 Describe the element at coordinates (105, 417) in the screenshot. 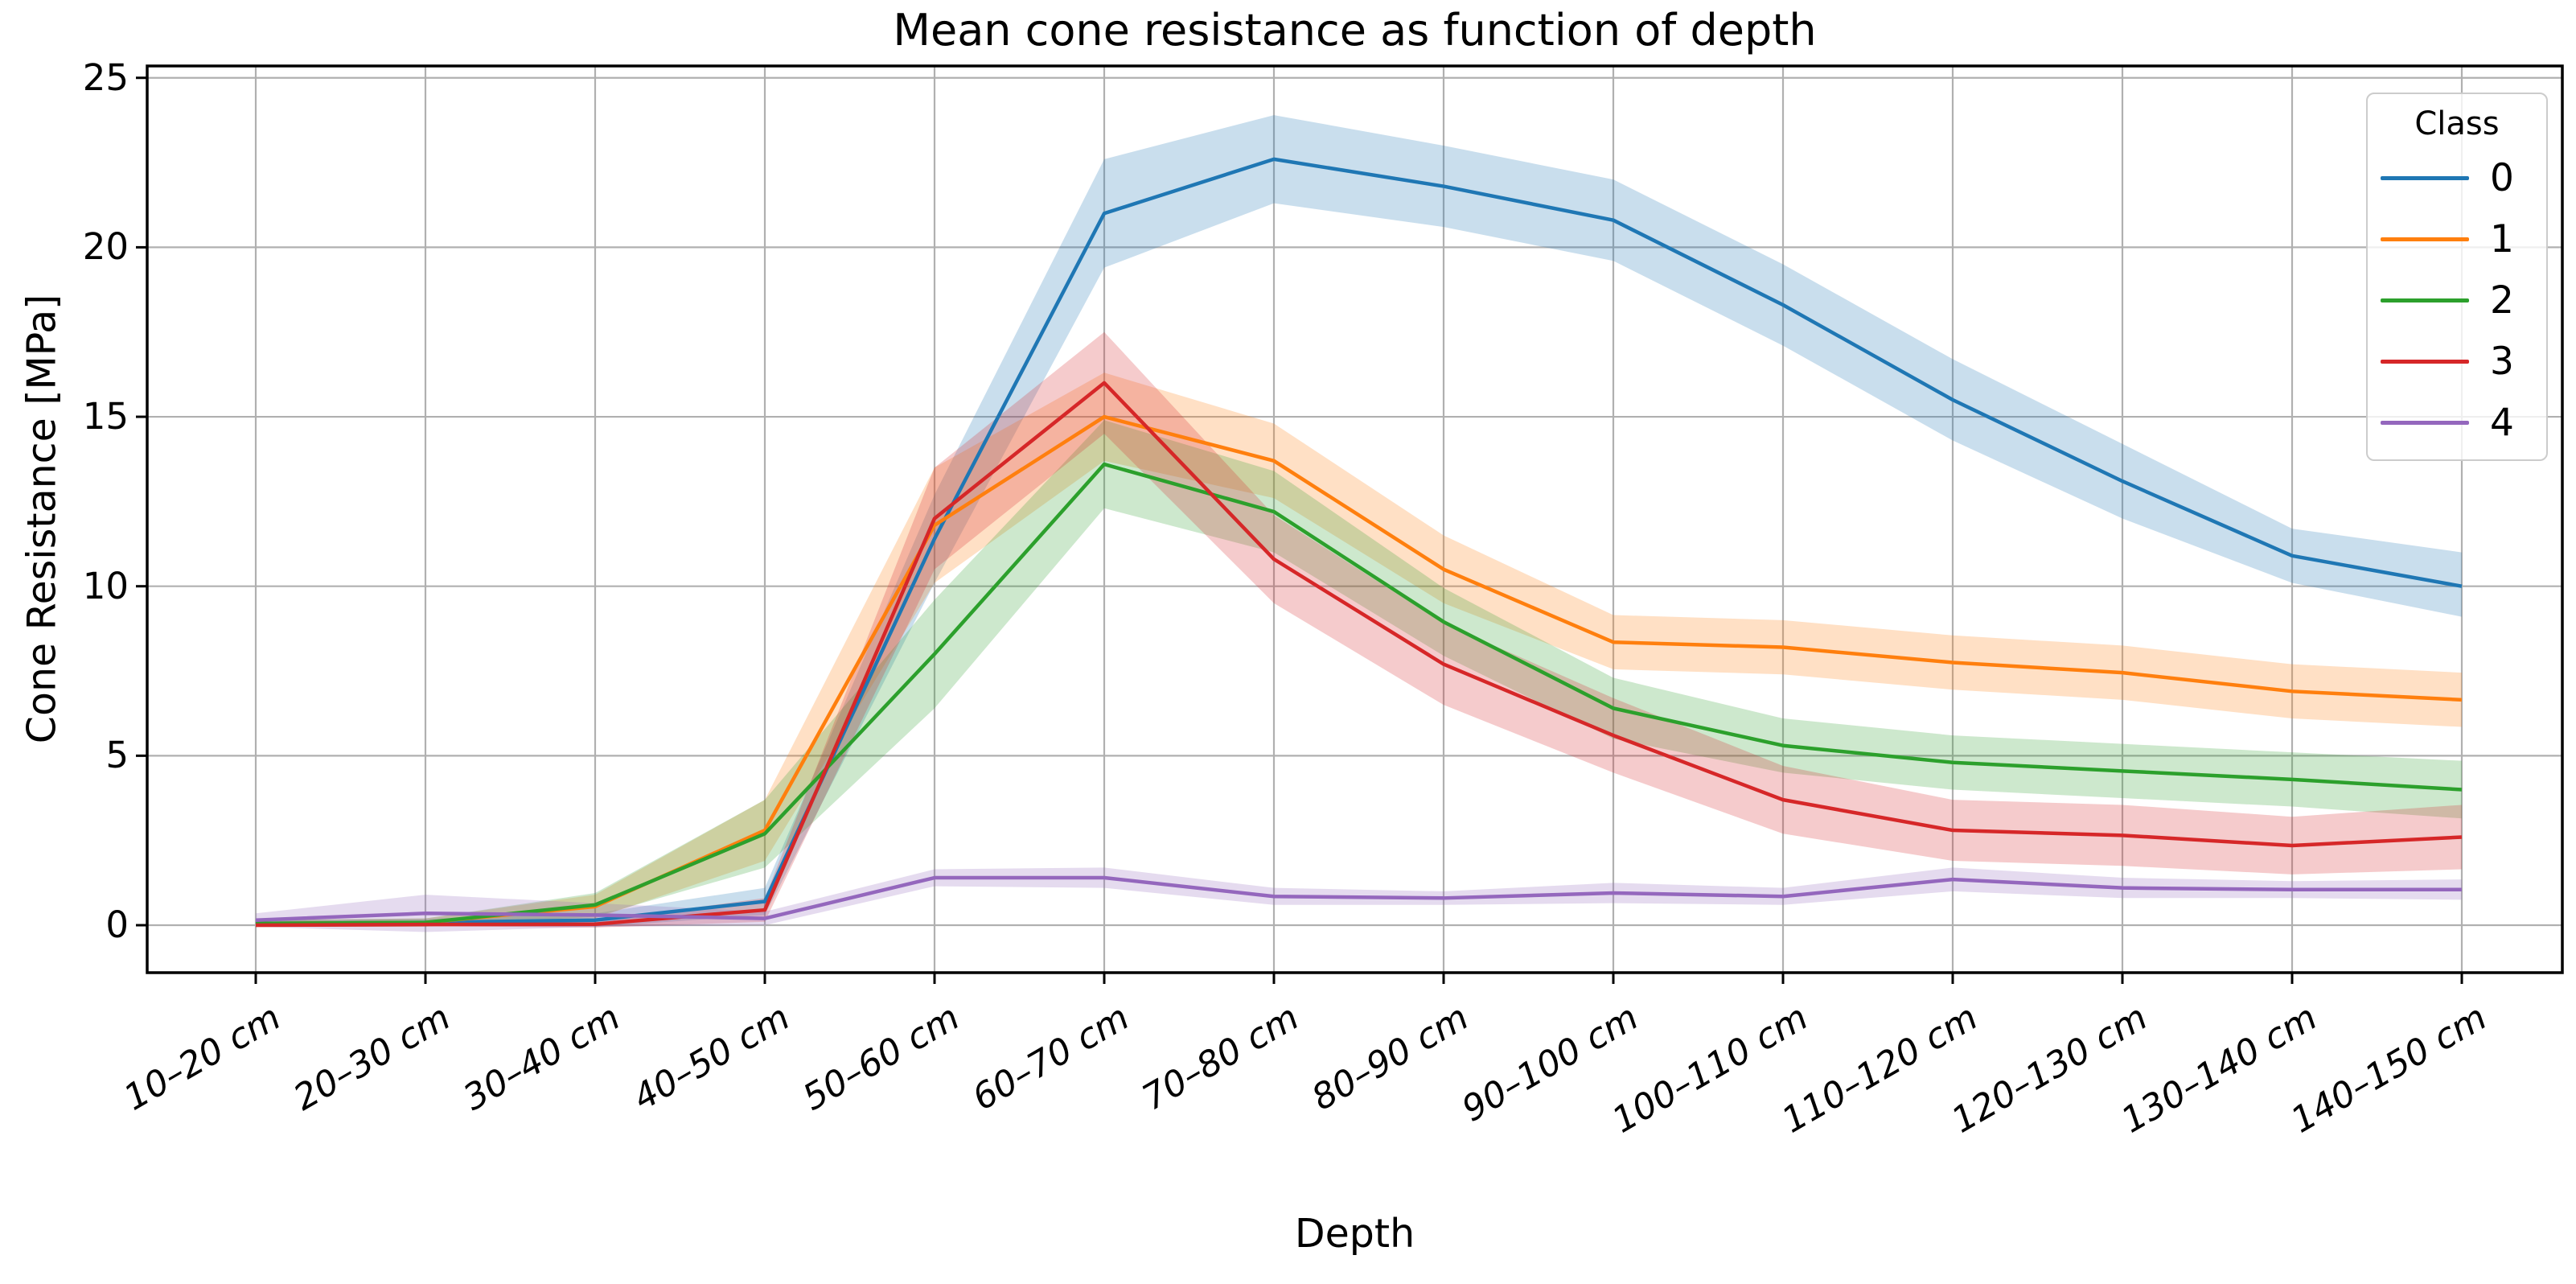

I see `y-tick-label: 15` at that location.